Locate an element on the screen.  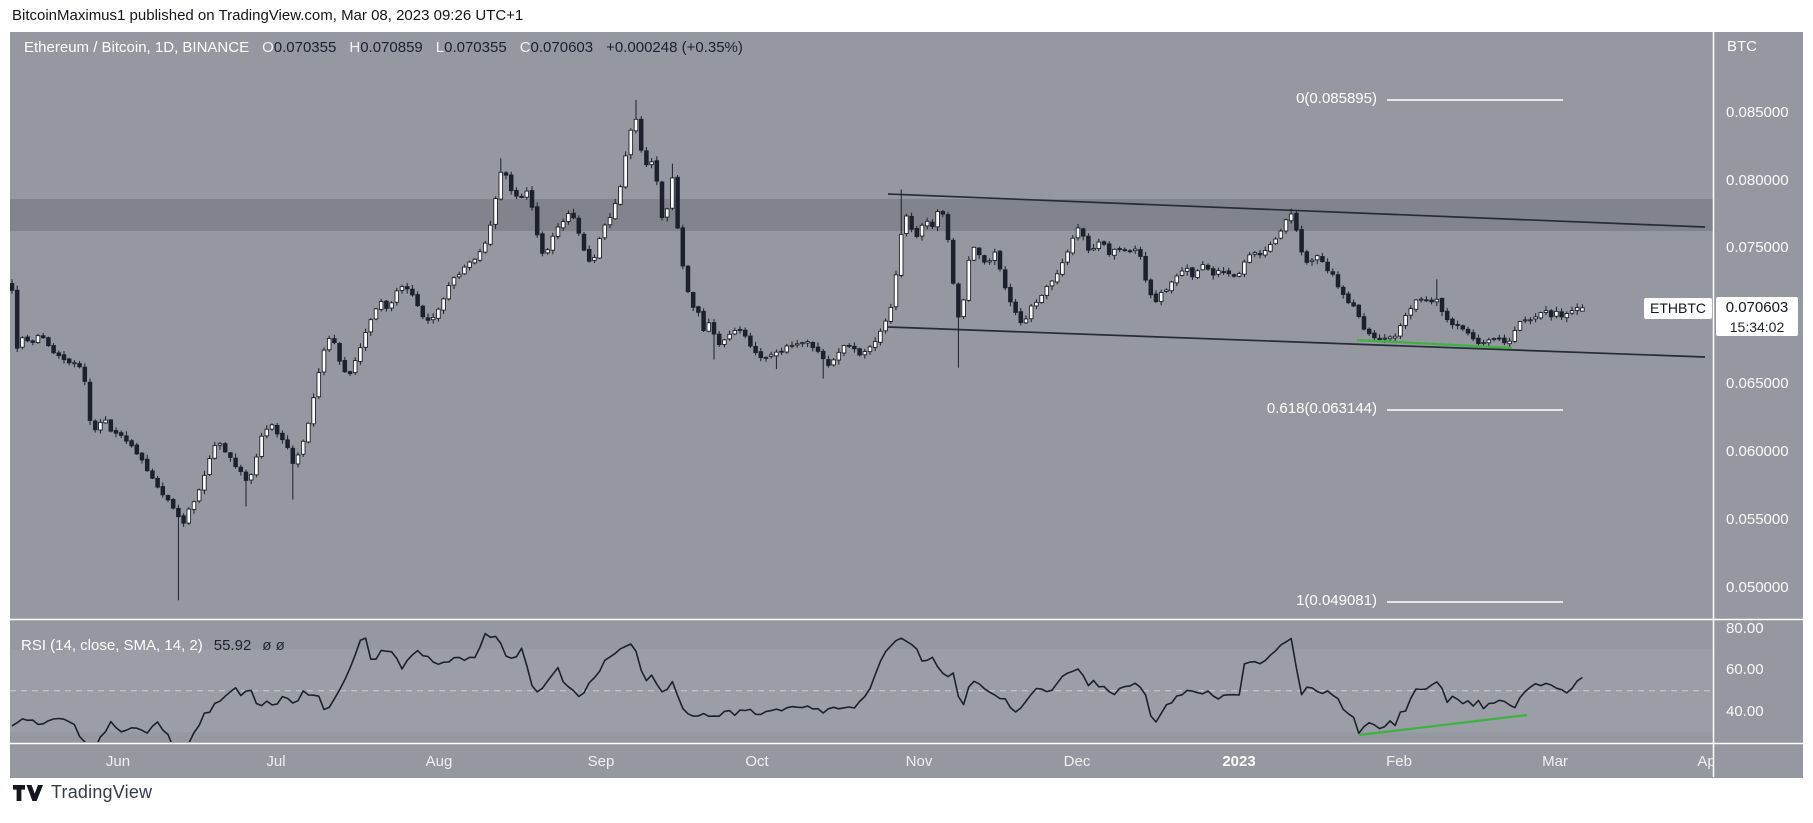
tradingview-logo: TradingView is located at coordinates (82, 792).